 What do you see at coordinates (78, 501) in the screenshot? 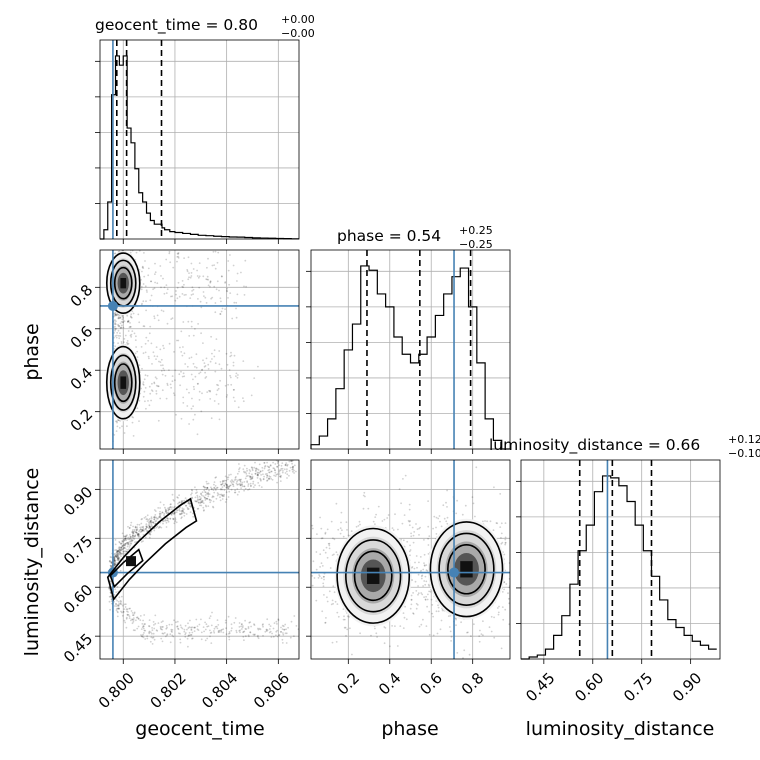
I see `y-luminosity-distance-ytick-label-3: 0.90` at bounding box center [78, 501].